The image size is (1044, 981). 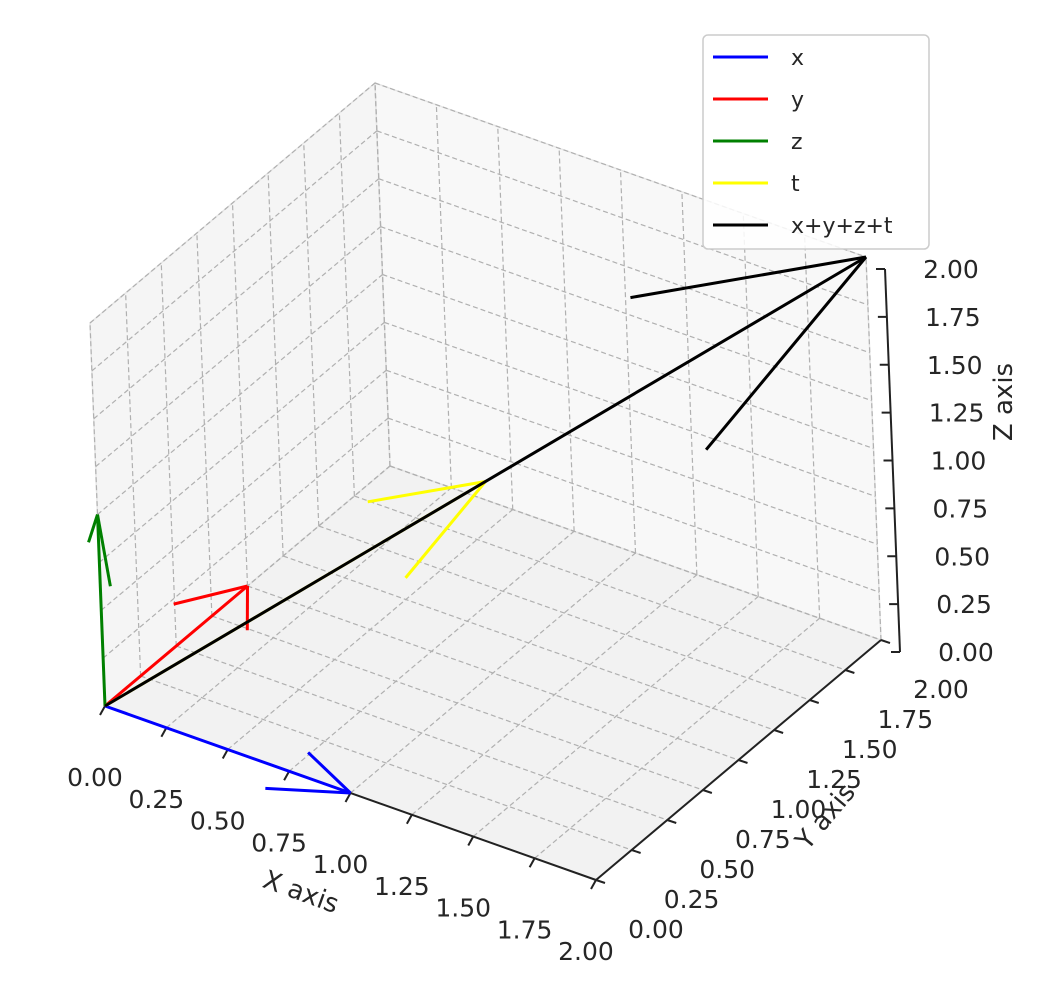 What do you see at coordinates (525, 929) in the screenshot?
I see `x-tick-label: 1.75` at bounding box center [525, 929].